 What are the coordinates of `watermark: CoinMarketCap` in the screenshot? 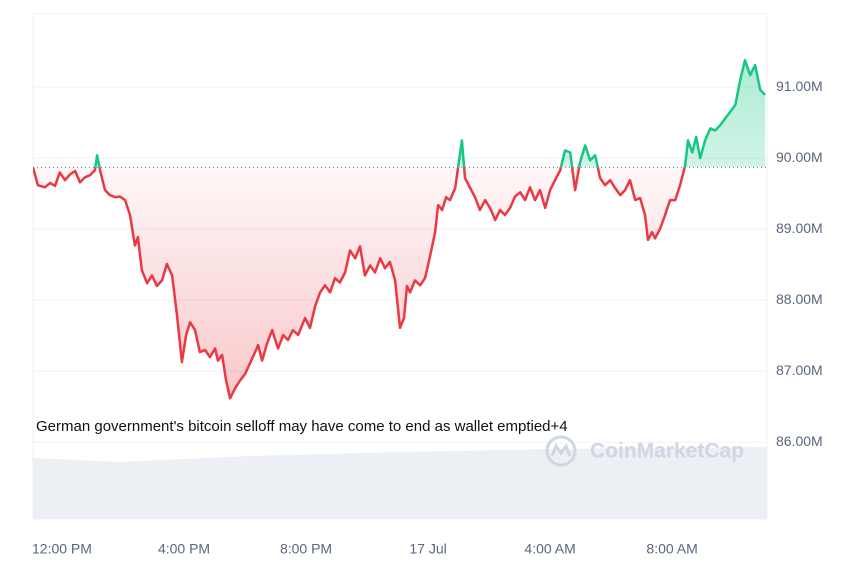 It's located at (644, 451).